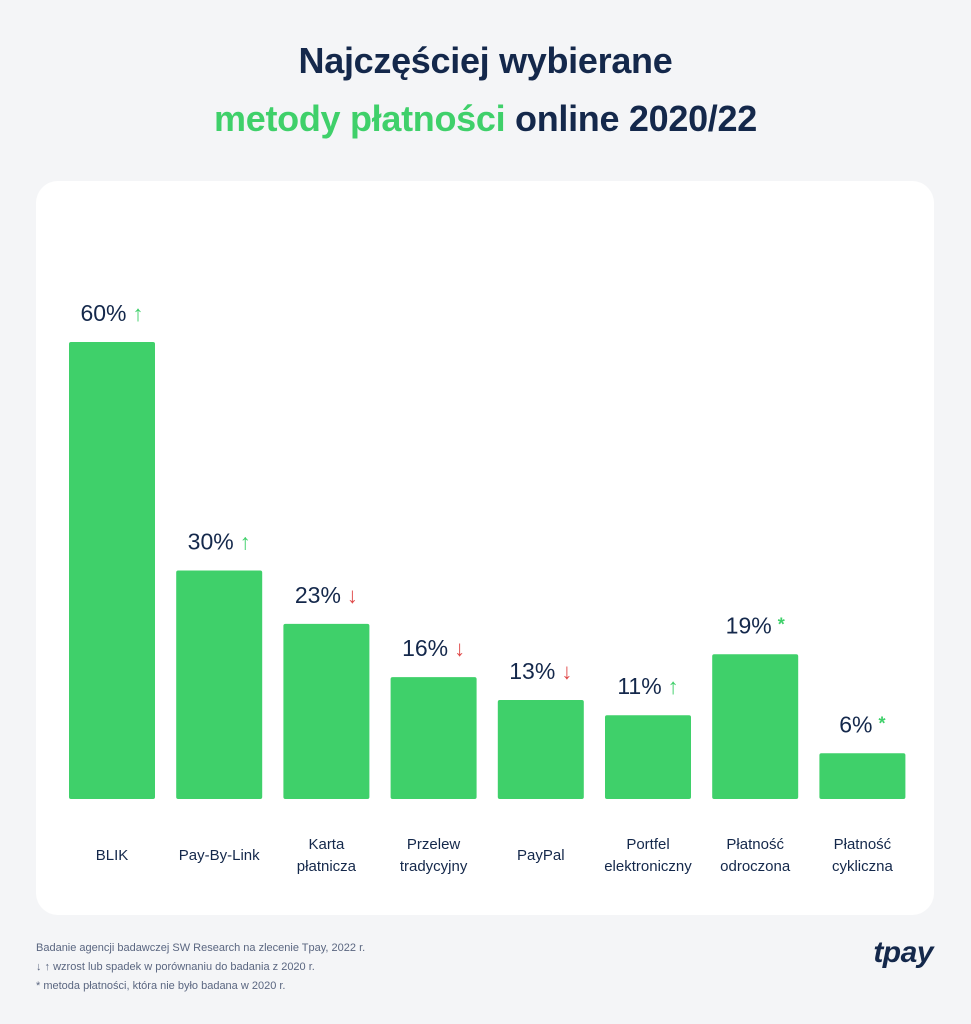  What do you see at coordinates (485, 60) in the screenshot?
I see `chart-title-line-1: Najczęściej wybierane` at bounding box center [485, 60].